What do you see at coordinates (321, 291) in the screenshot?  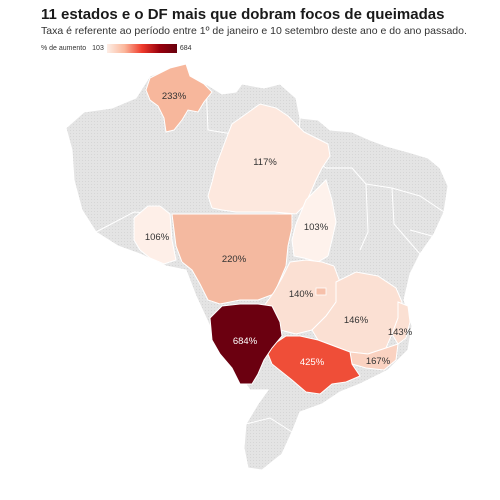 I see `region-distrito-federal` at bounding box center [321, 291].